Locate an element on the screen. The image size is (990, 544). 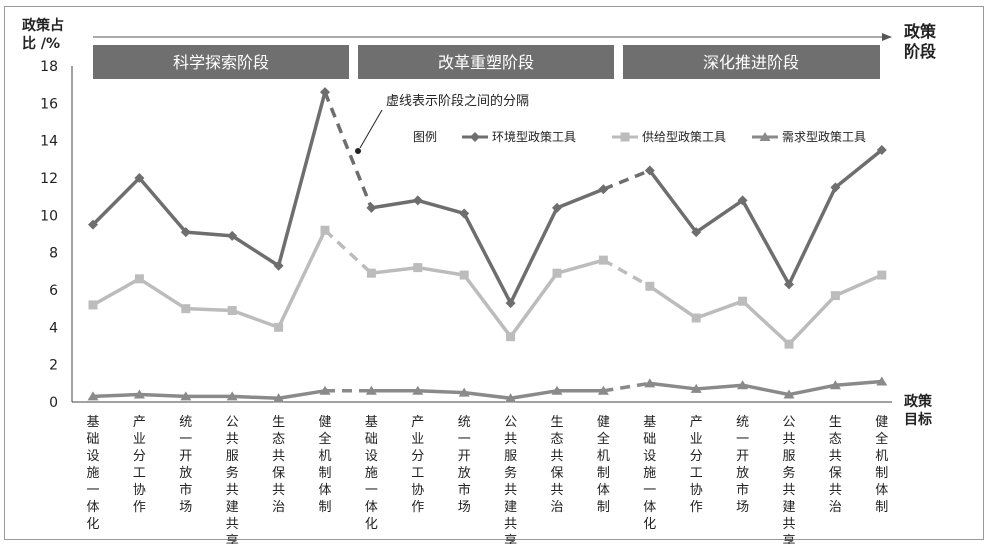
y-tick-label: 10 is located at coordinates (49, 216).